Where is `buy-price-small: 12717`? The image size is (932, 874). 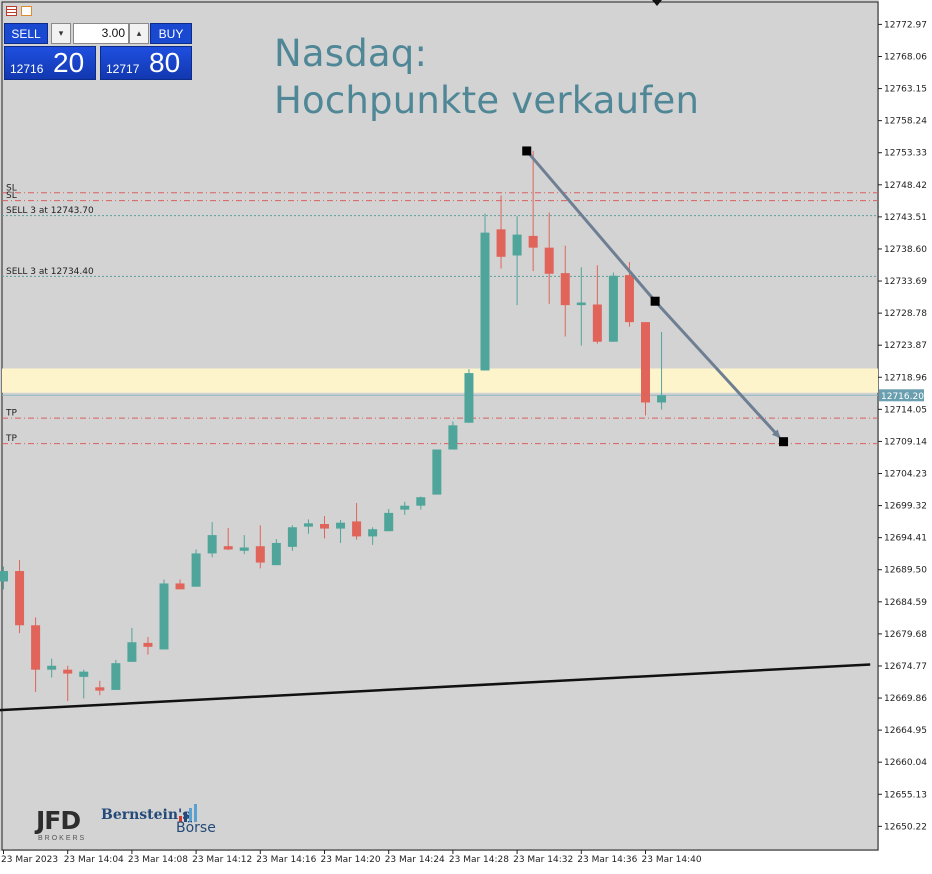
buy-price-small: 12717 is located at coordinates (123, 69).